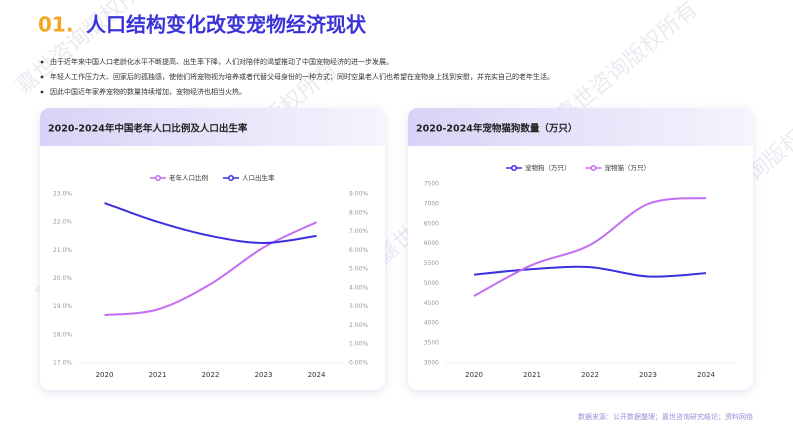  What do you see at coordinates (258, 177) in the screenshot?
I see `legend-label: 人口出生率` at bounding box center [258, 177].